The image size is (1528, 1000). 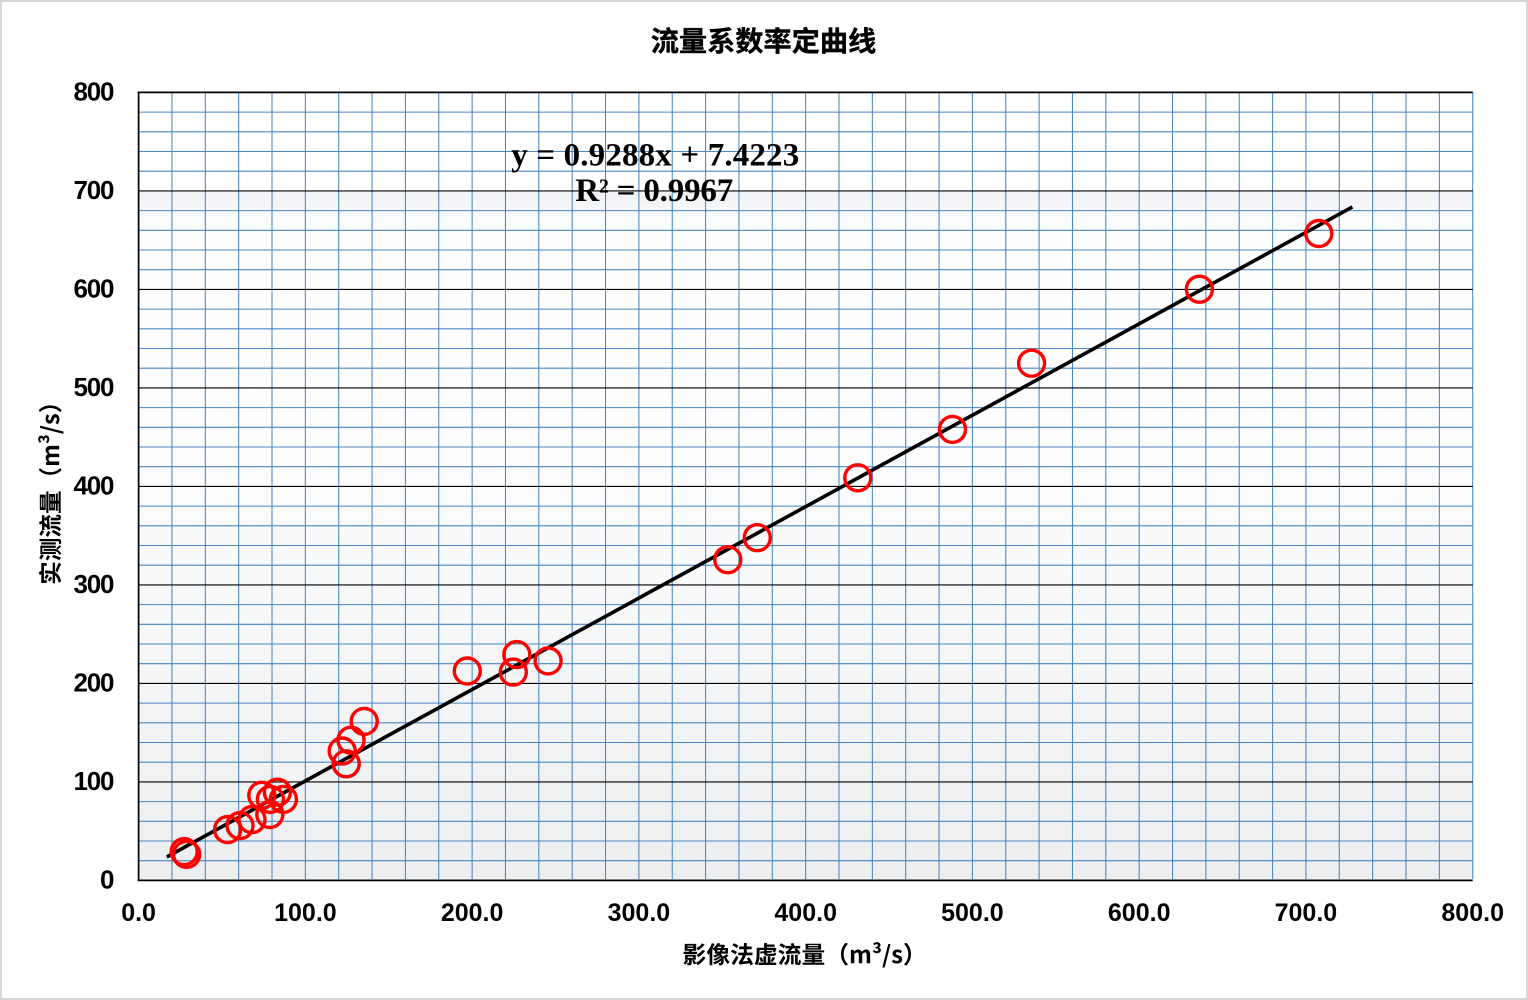 I want to click on svg-text: 700, so click(x=94, y=190).